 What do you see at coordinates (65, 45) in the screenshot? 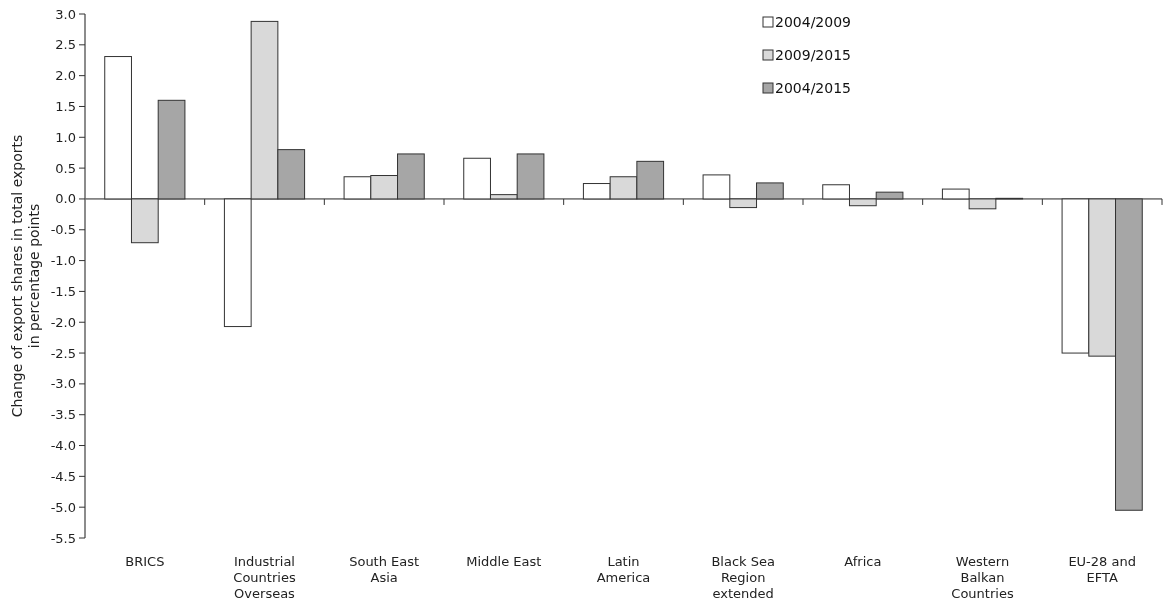
I see `y-tick-label: 2.5` at bounding box center [65, 45].